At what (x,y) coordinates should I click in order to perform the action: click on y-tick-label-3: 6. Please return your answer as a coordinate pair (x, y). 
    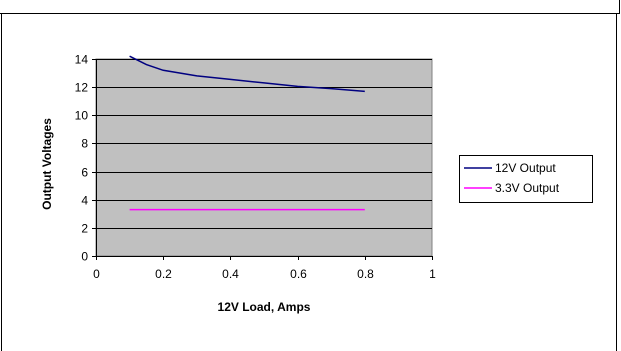
    Looking at the image, I should click on (84, 173).